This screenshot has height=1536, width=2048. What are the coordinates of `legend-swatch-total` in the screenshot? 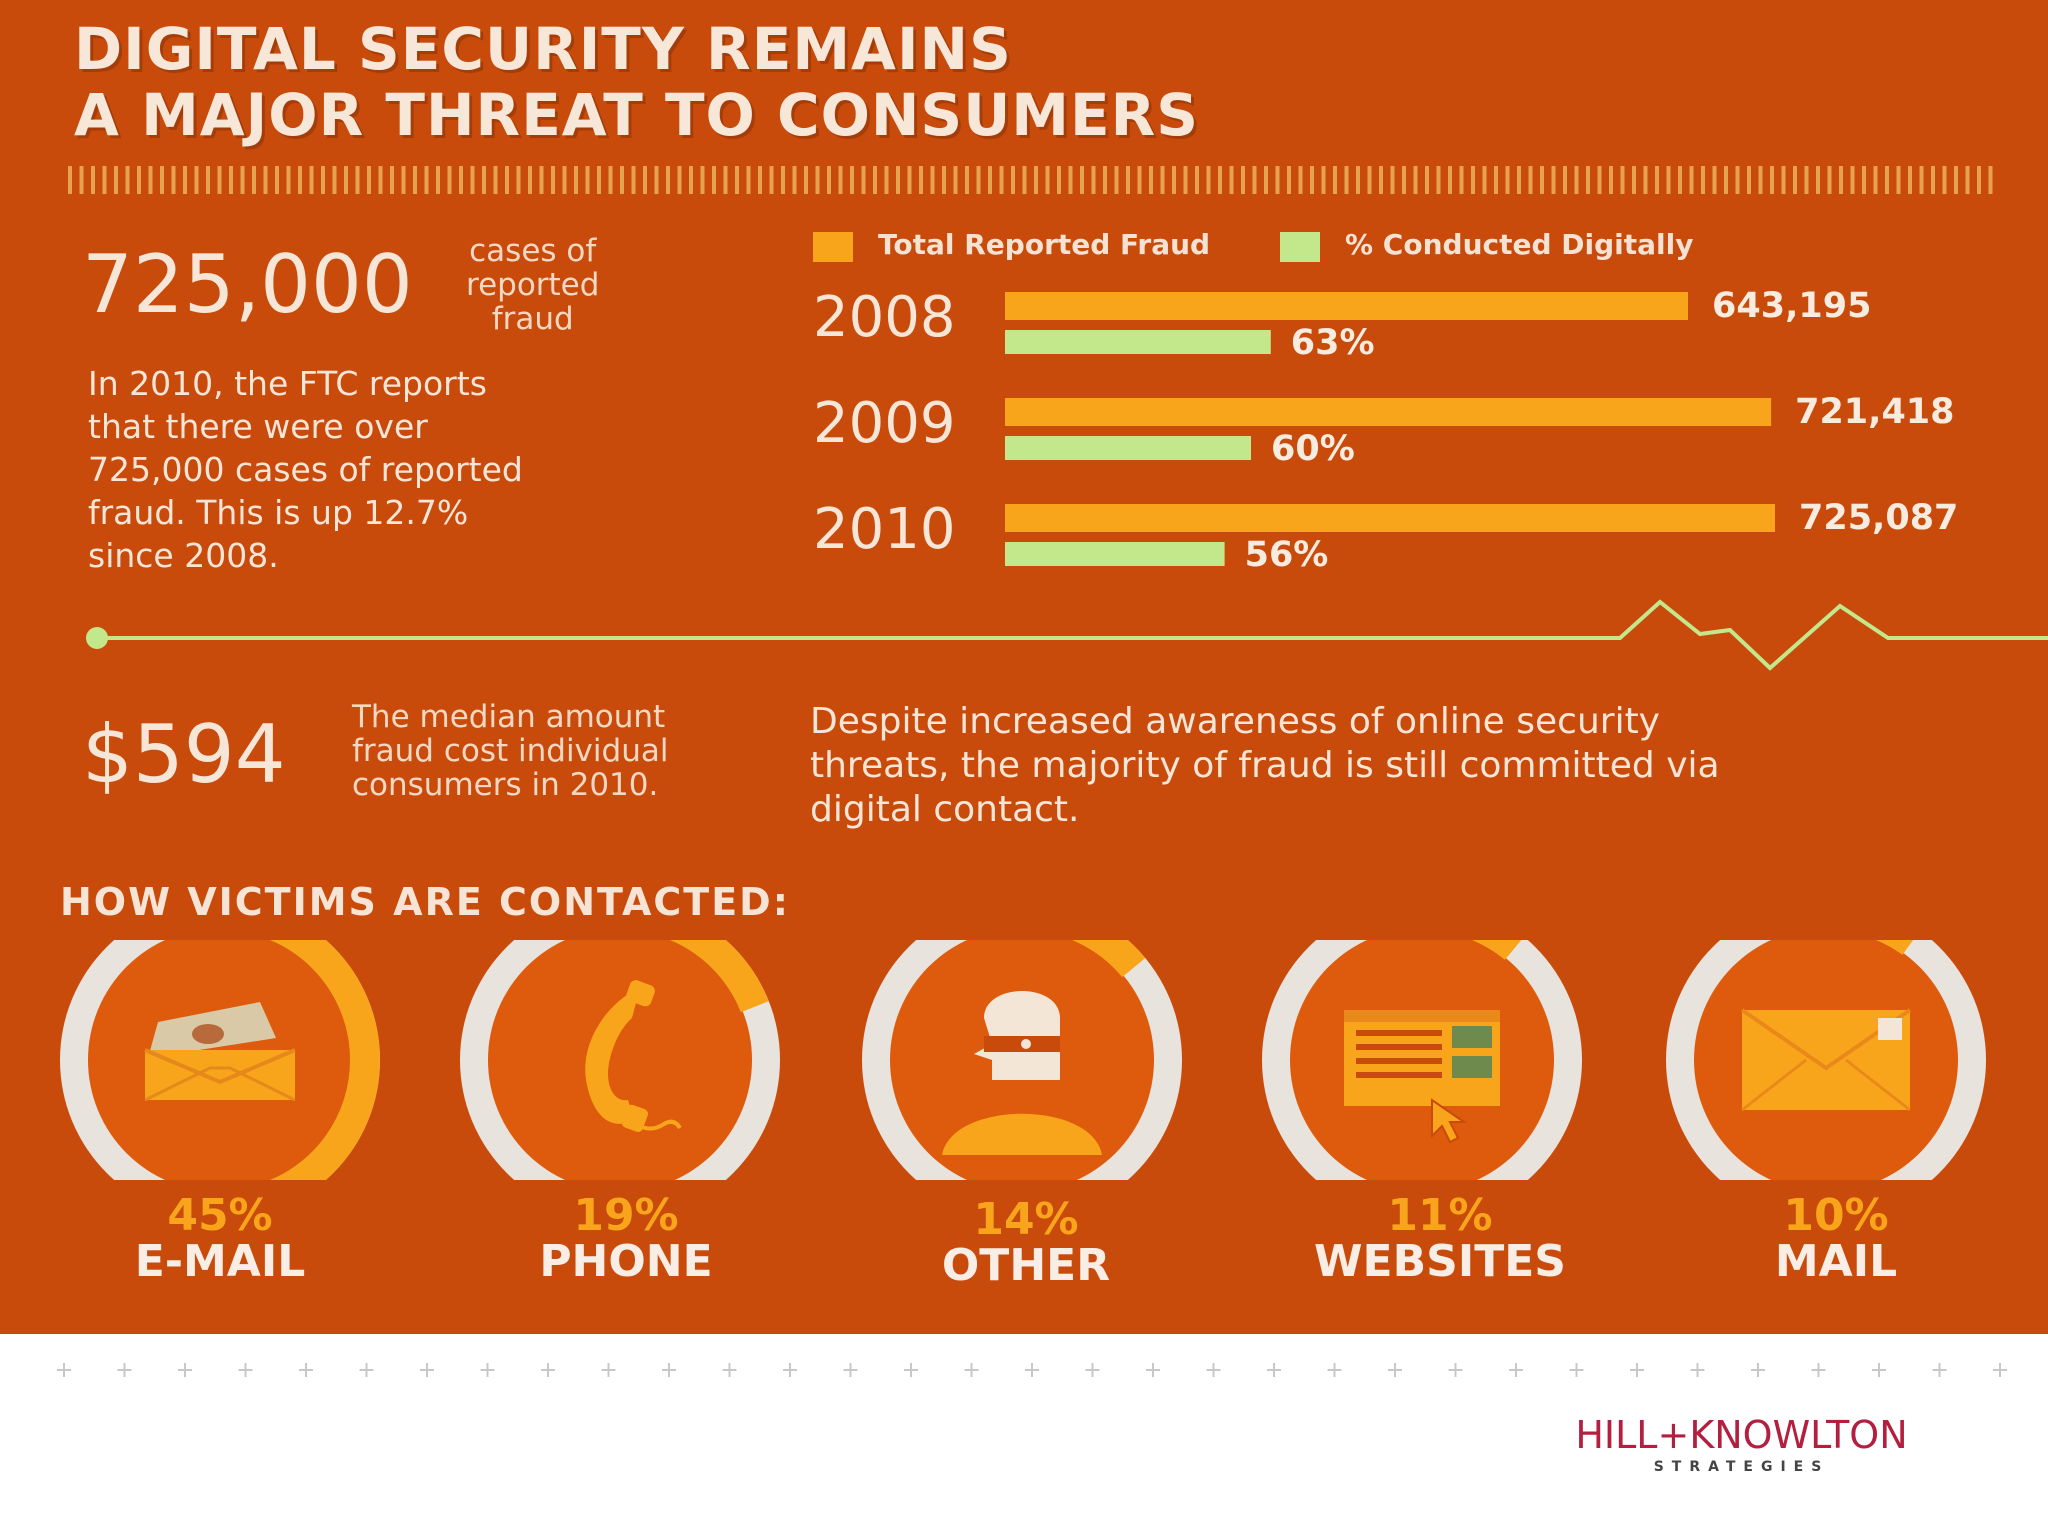 It's located at (833, 247).